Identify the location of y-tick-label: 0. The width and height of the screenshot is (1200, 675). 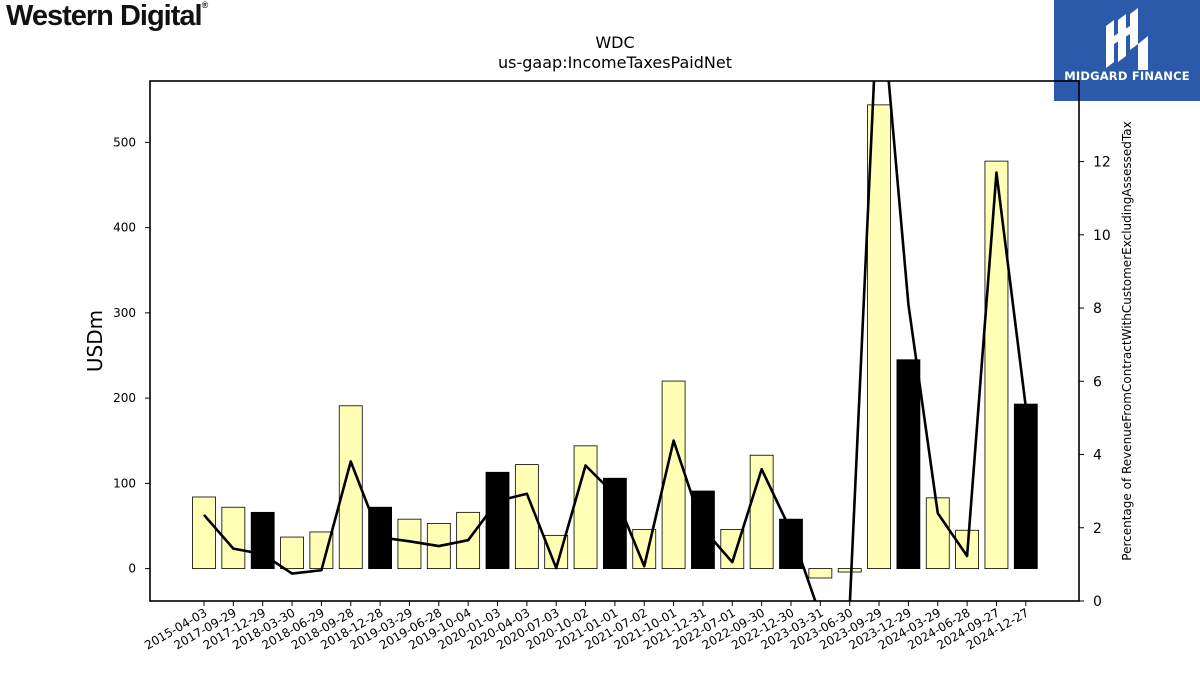
(132, 569).